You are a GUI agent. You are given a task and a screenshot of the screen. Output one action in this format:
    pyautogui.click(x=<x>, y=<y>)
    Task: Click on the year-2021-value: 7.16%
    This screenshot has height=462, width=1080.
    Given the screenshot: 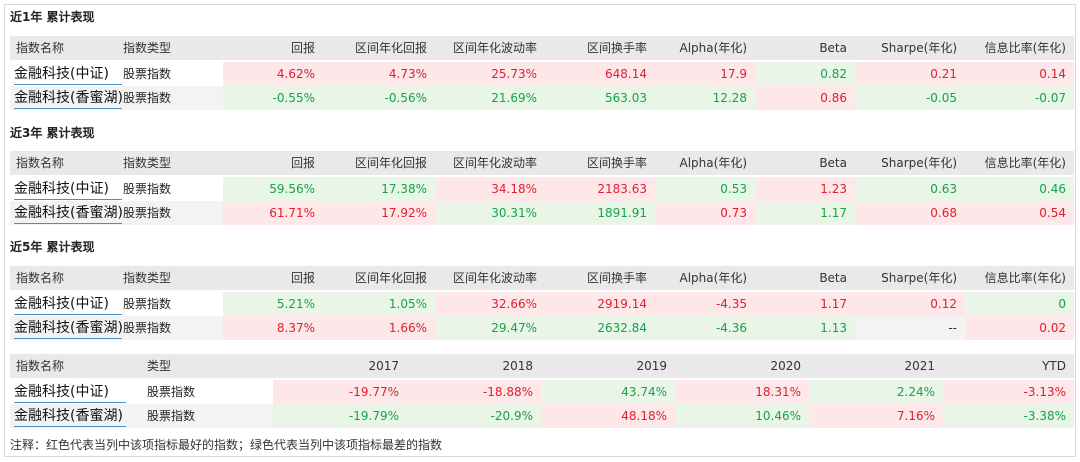 What is the action you would take?
    pyautogui.click(x=876, y=416)
    